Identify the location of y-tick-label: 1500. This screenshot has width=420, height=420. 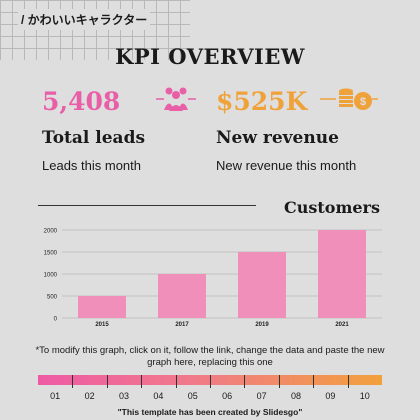
(51, 254).